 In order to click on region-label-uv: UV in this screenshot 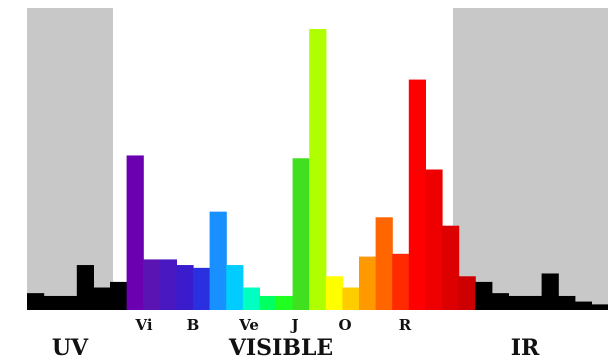, I will do `click(70, 346)`.